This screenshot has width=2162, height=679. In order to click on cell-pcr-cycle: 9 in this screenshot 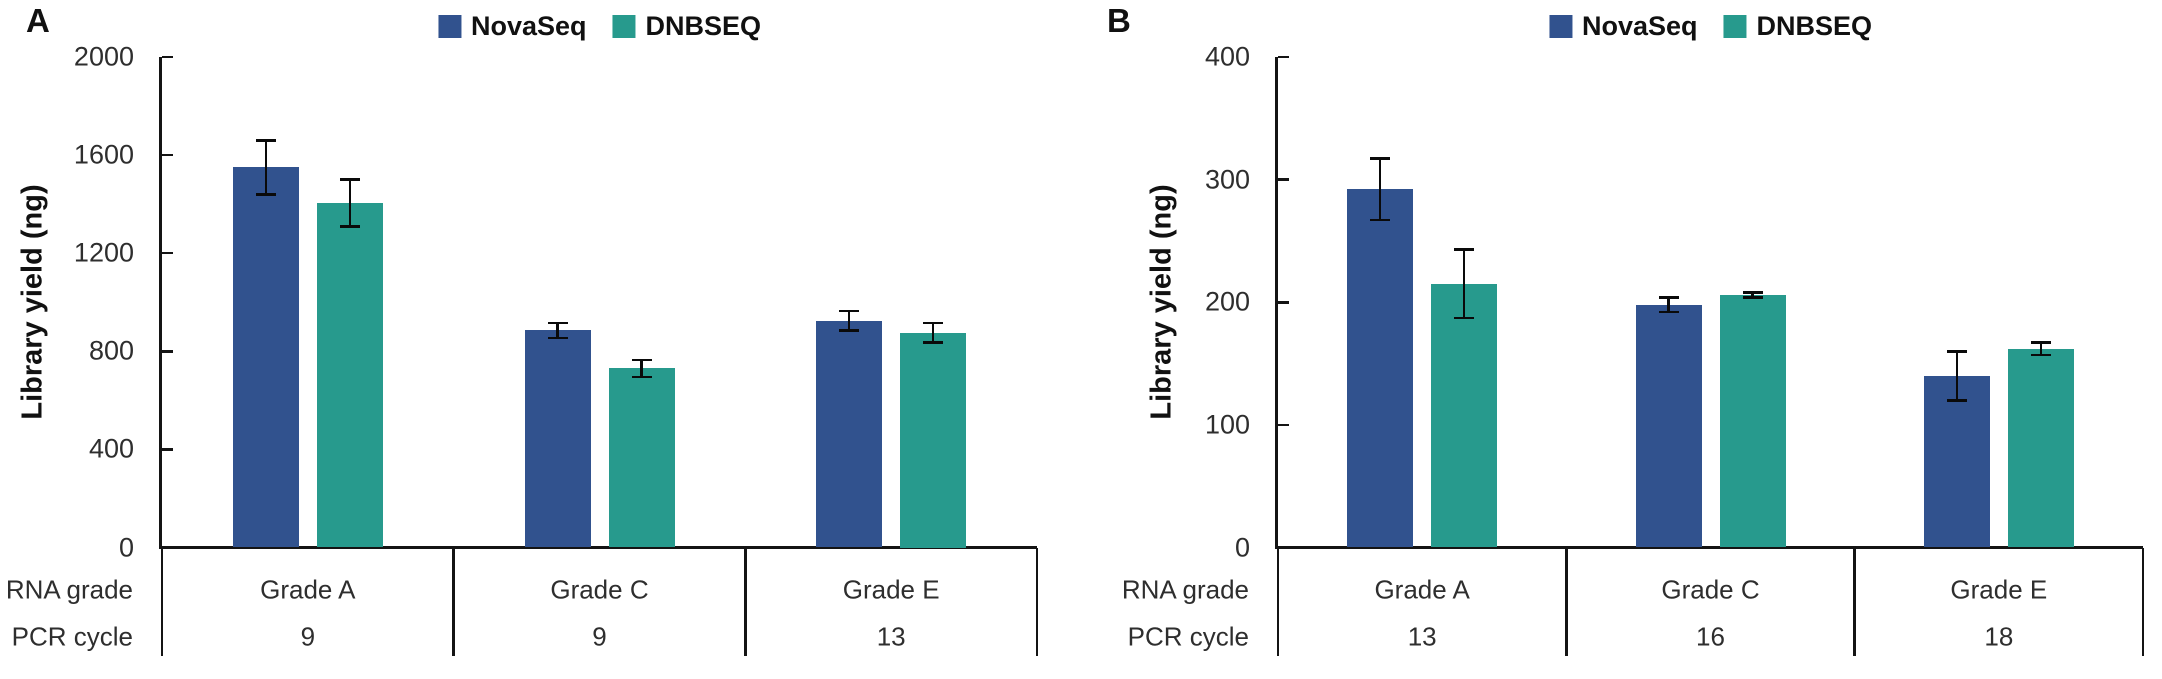, I will do `click(308, 636)`.